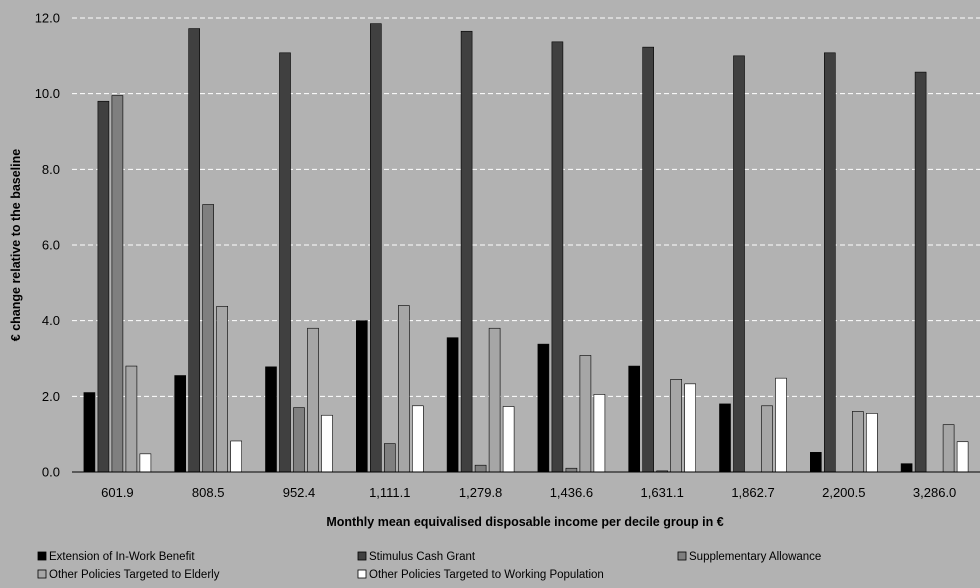  I want to click on legend-label: Stimulus Cash Grant, so click(422, 557).